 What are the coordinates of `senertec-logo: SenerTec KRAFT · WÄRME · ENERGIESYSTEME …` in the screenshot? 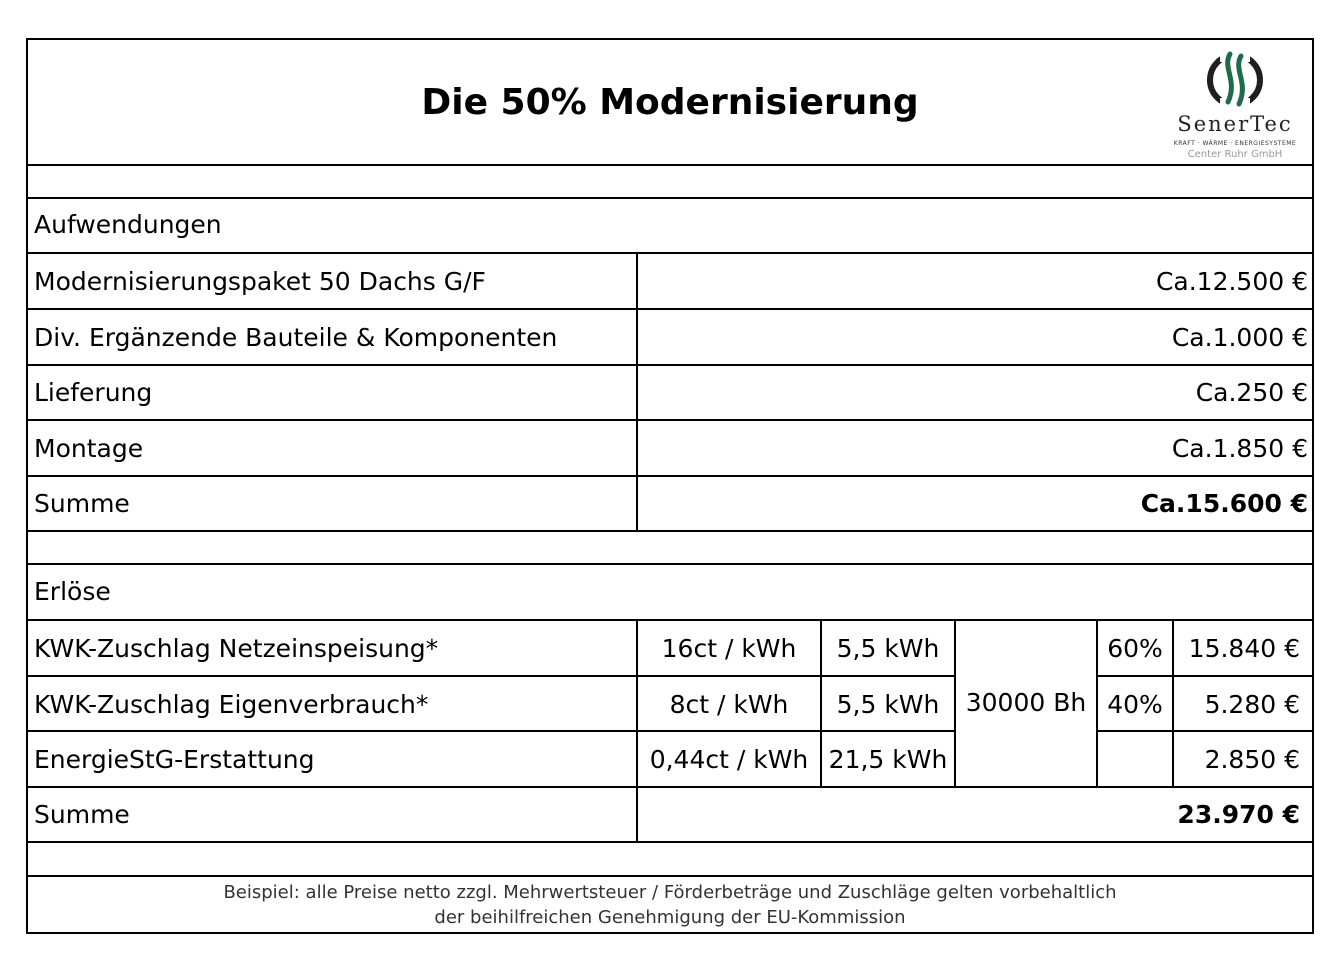 It's located at (1235, 105).